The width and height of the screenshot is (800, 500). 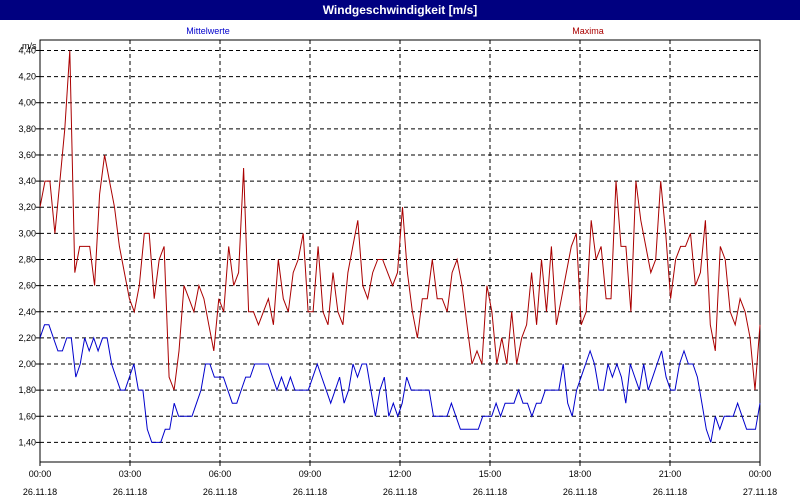 I want to click on x-tick-time-label: 09:00, so click(x=310, y=474).